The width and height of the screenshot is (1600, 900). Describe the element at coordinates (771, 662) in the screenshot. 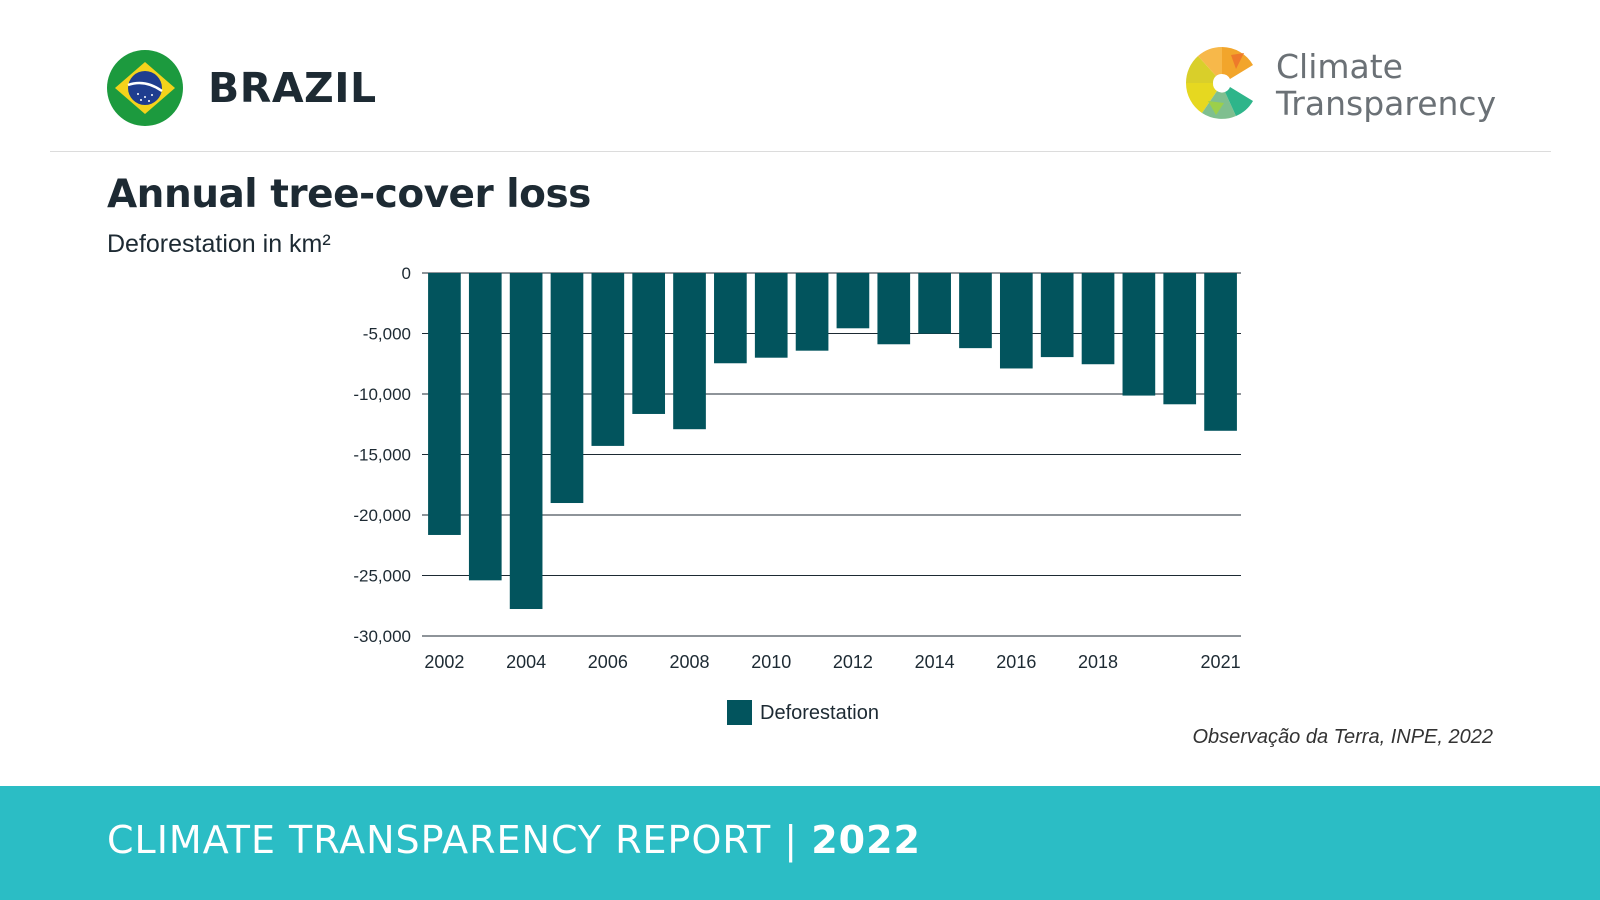

I see `x-tick-label: 2010` at that location.